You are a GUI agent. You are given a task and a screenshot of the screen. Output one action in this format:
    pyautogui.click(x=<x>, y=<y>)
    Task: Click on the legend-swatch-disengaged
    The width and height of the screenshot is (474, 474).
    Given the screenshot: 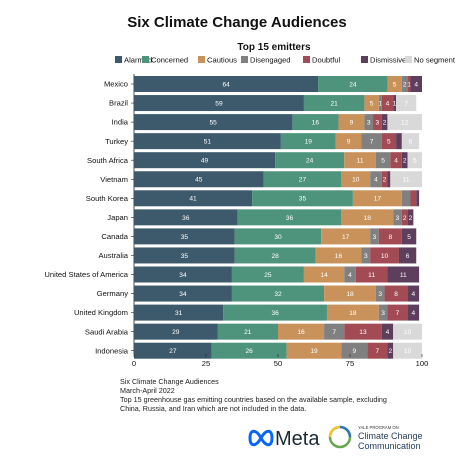 What is the action you would take?
    pyautogui.click(x=244, y=59)
    